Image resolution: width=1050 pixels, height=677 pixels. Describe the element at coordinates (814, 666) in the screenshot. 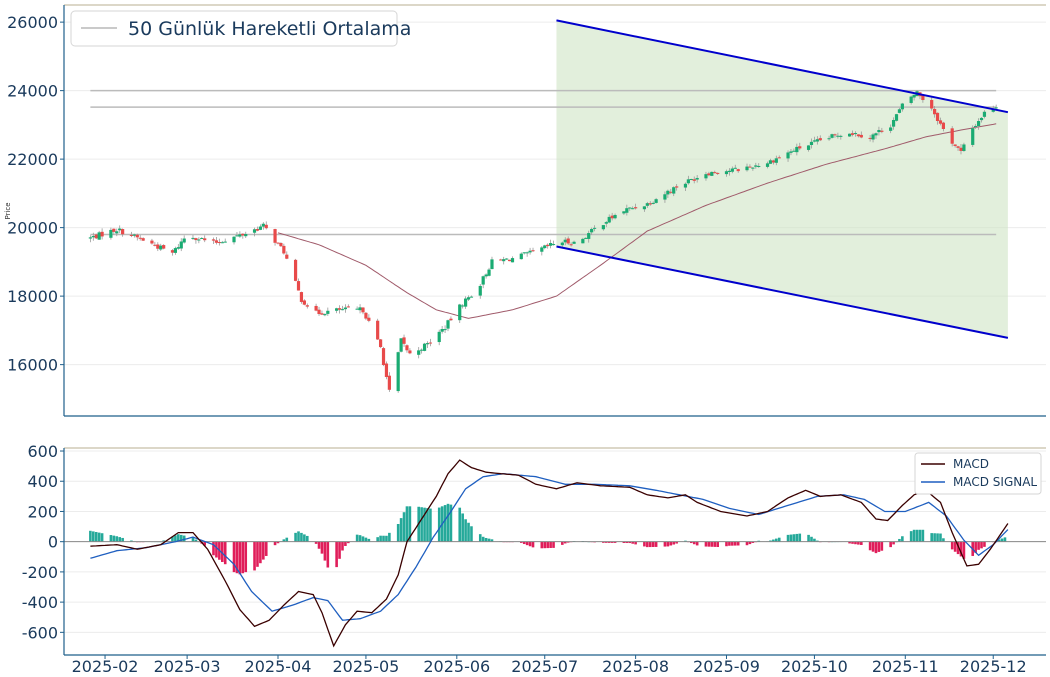

I see `xtick-label: 2025-10` at that location.